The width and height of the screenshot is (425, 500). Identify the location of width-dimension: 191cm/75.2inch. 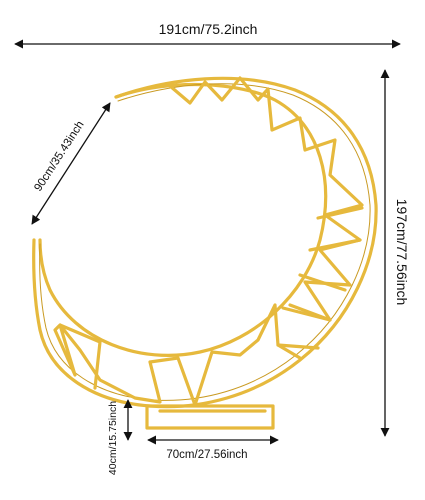
(207, 35).